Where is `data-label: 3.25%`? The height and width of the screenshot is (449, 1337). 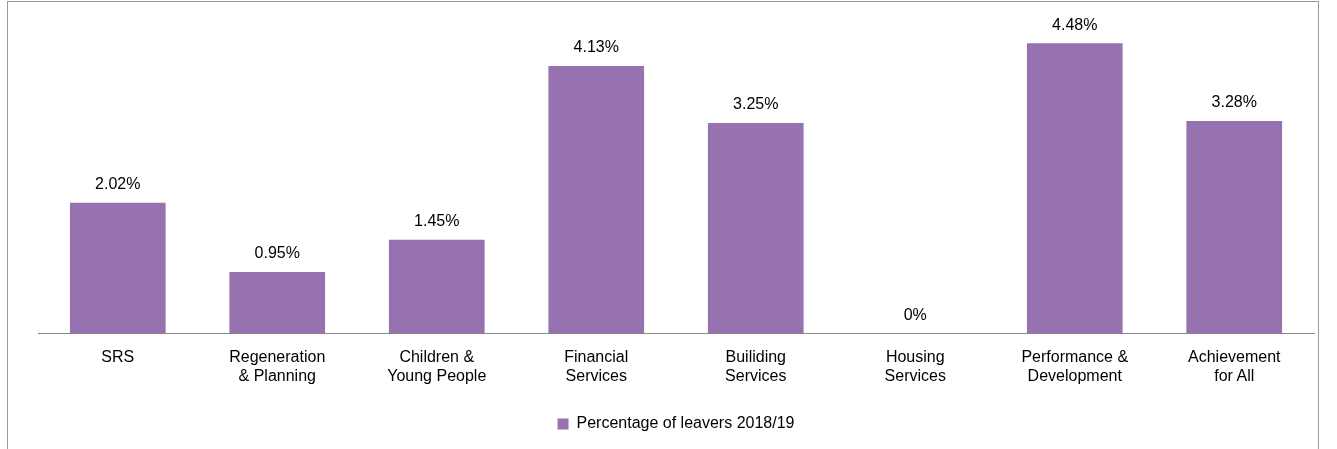 data-label: 3.25% is located at coordinates (756, 104).